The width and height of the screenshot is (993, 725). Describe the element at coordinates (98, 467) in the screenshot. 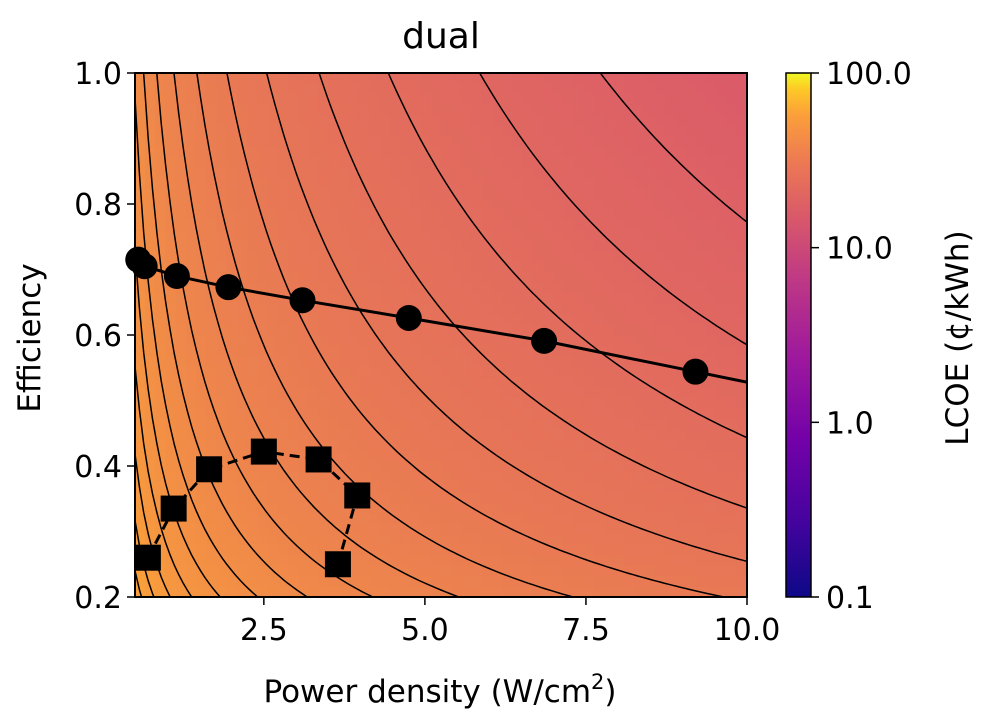

I see `y-tick-label: 0.4` at that location.